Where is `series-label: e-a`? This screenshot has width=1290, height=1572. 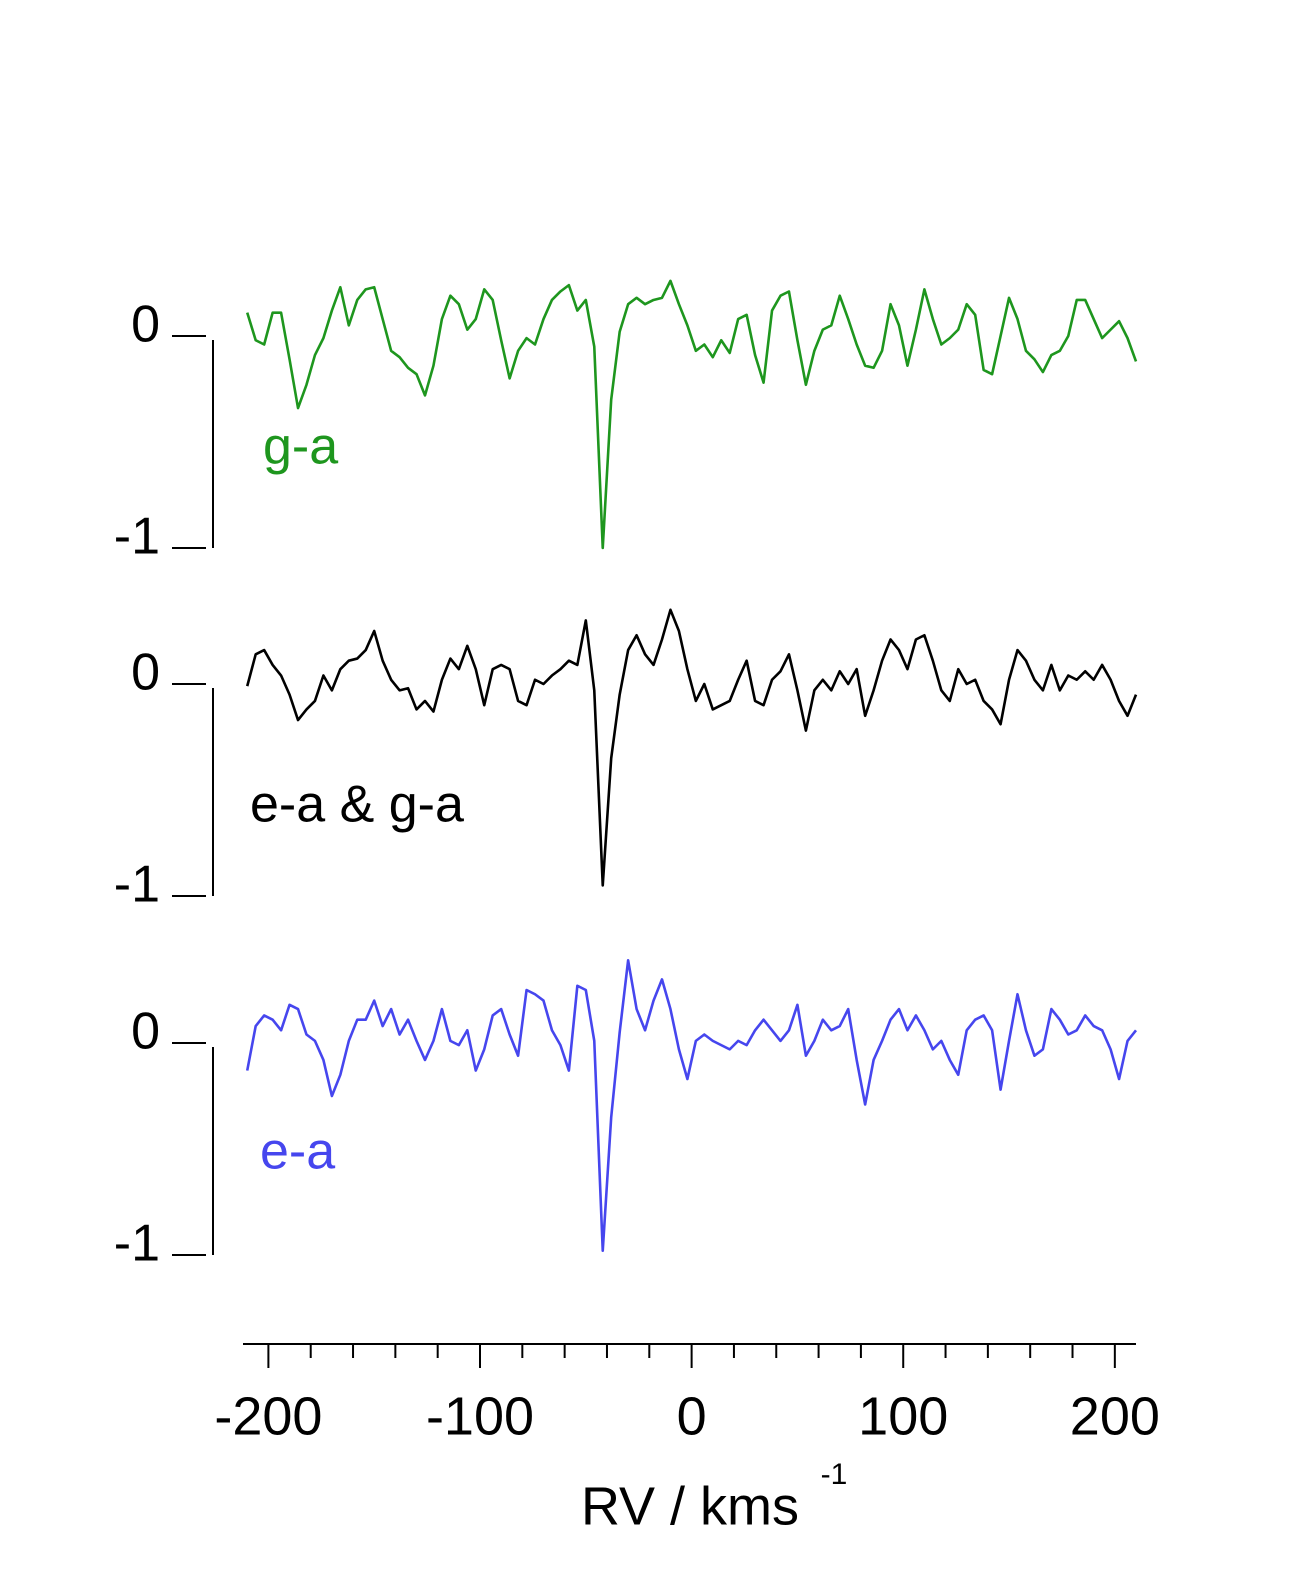
series-label: e-a is located at coordinates (297, 1152).